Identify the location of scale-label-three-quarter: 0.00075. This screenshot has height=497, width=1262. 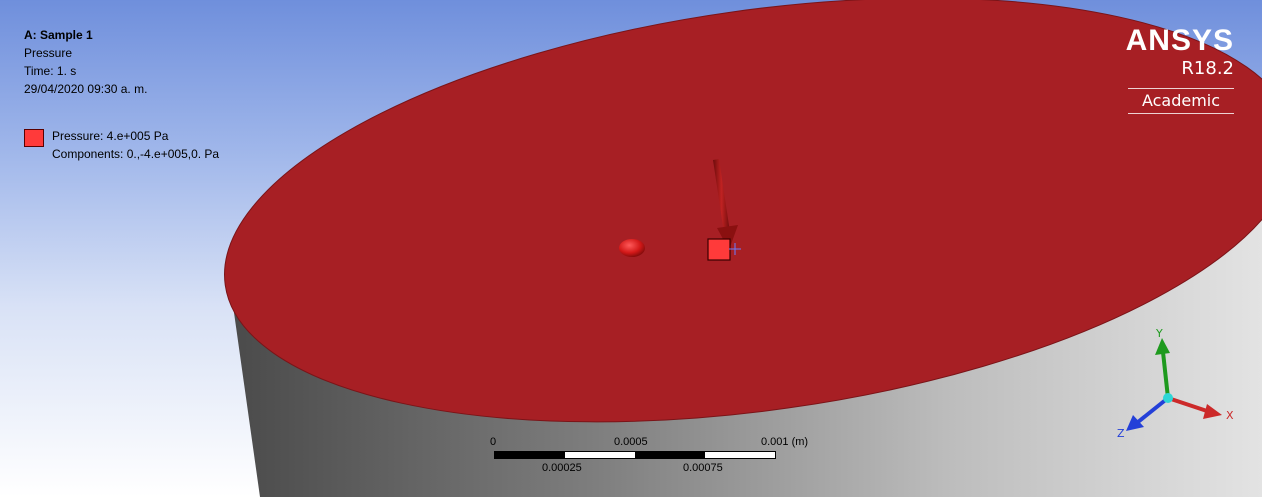
(703, 468).